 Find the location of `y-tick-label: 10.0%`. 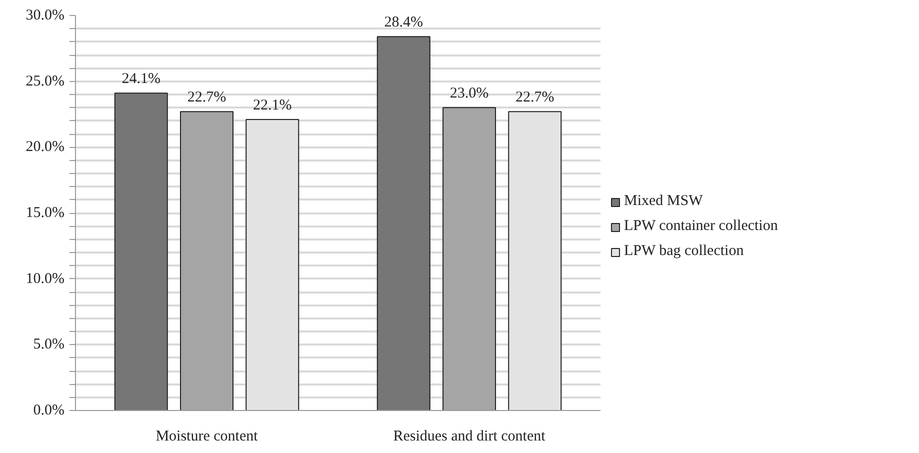

y-tick-label: 10.0% is located at coordinates (45, 278).